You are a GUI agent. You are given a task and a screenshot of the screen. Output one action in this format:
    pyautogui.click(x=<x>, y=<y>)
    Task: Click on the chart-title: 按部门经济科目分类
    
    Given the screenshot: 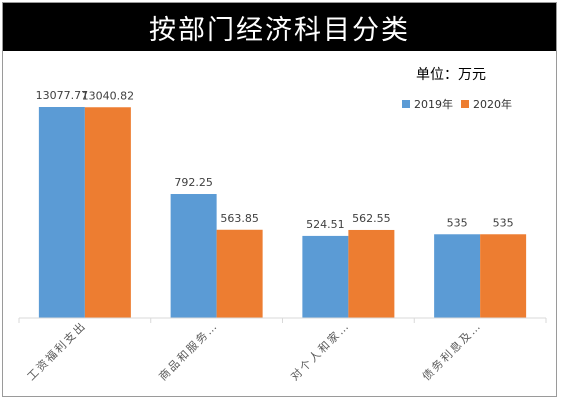 What is the action you would take?
    pyautogui.click(x=279, y=30)
    